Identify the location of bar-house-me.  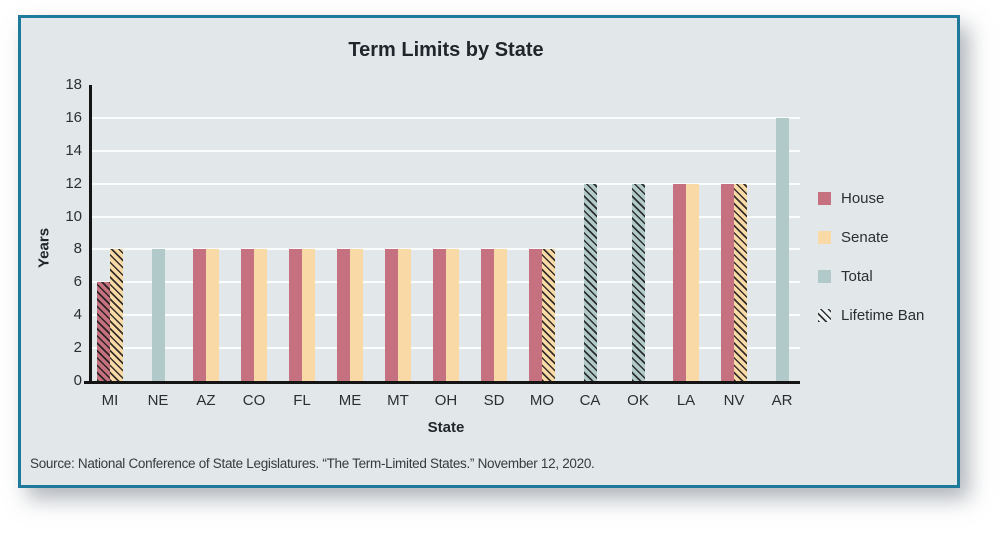
(343, 315).